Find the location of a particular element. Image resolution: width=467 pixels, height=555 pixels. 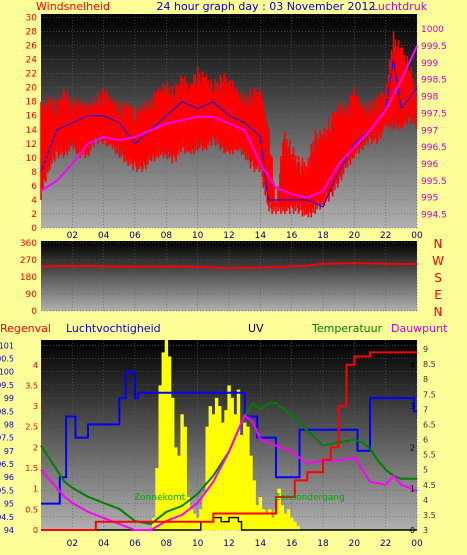

chart1-y-left-tick: 8 is located at coordinates (34, 173).